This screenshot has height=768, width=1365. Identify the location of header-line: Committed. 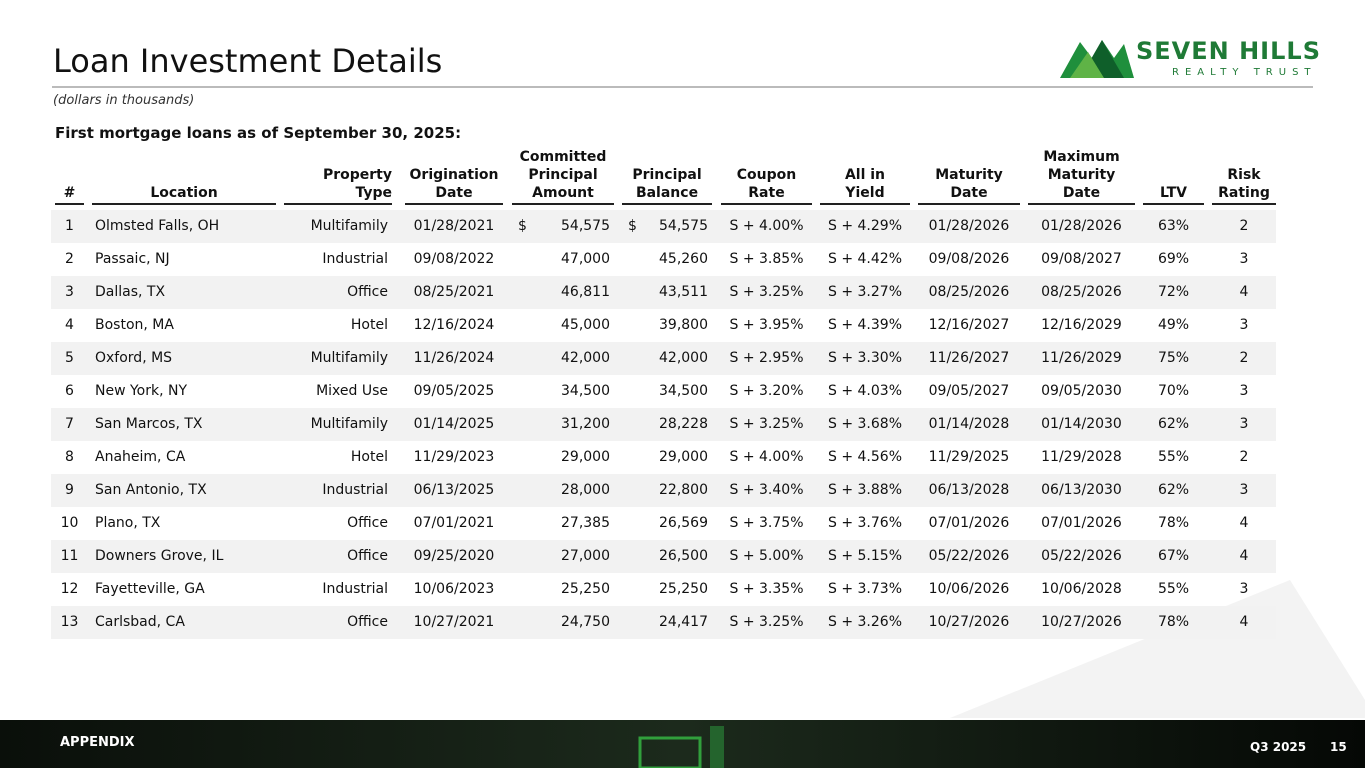
(563, 157).